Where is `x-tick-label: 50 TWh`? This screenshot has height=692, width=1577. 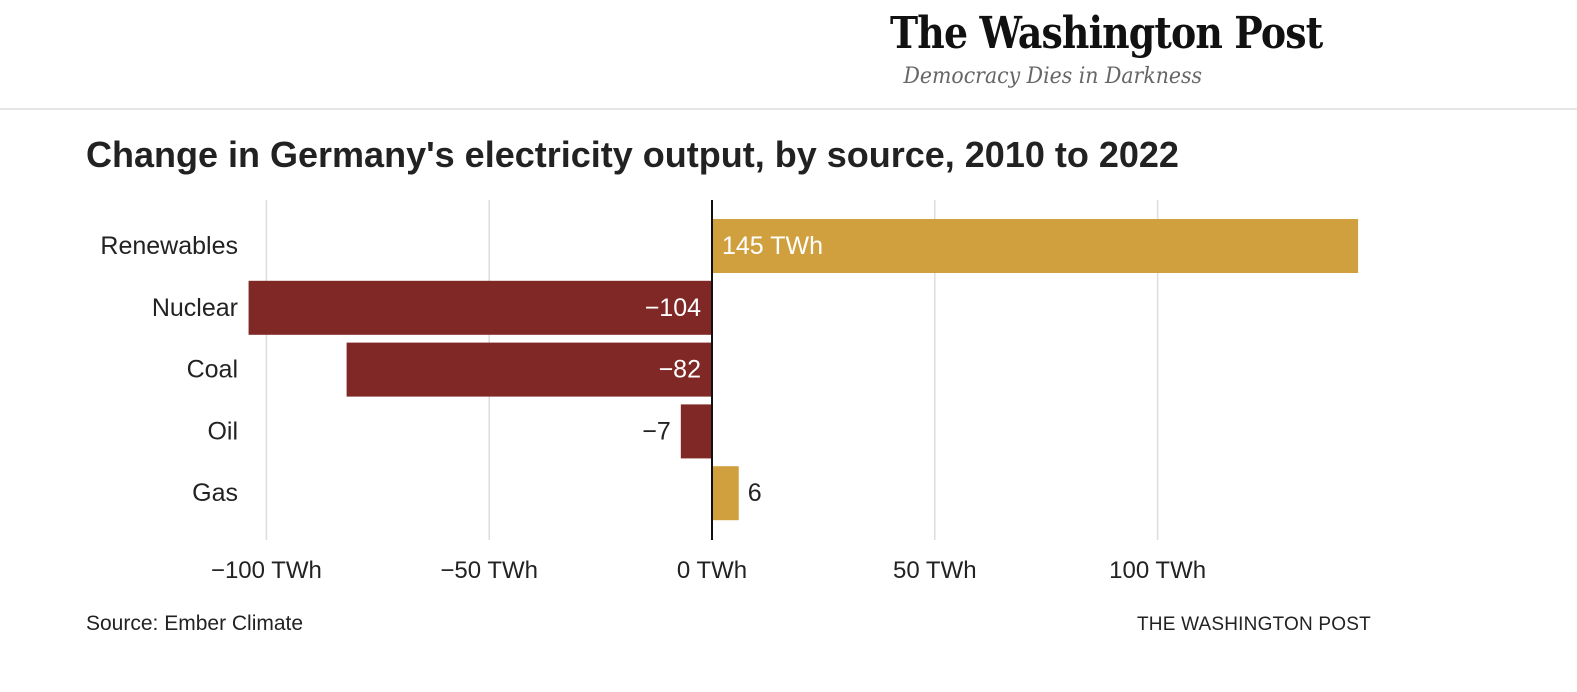 x-tick-label: 50 TWh is located at coordinates (935, 570).